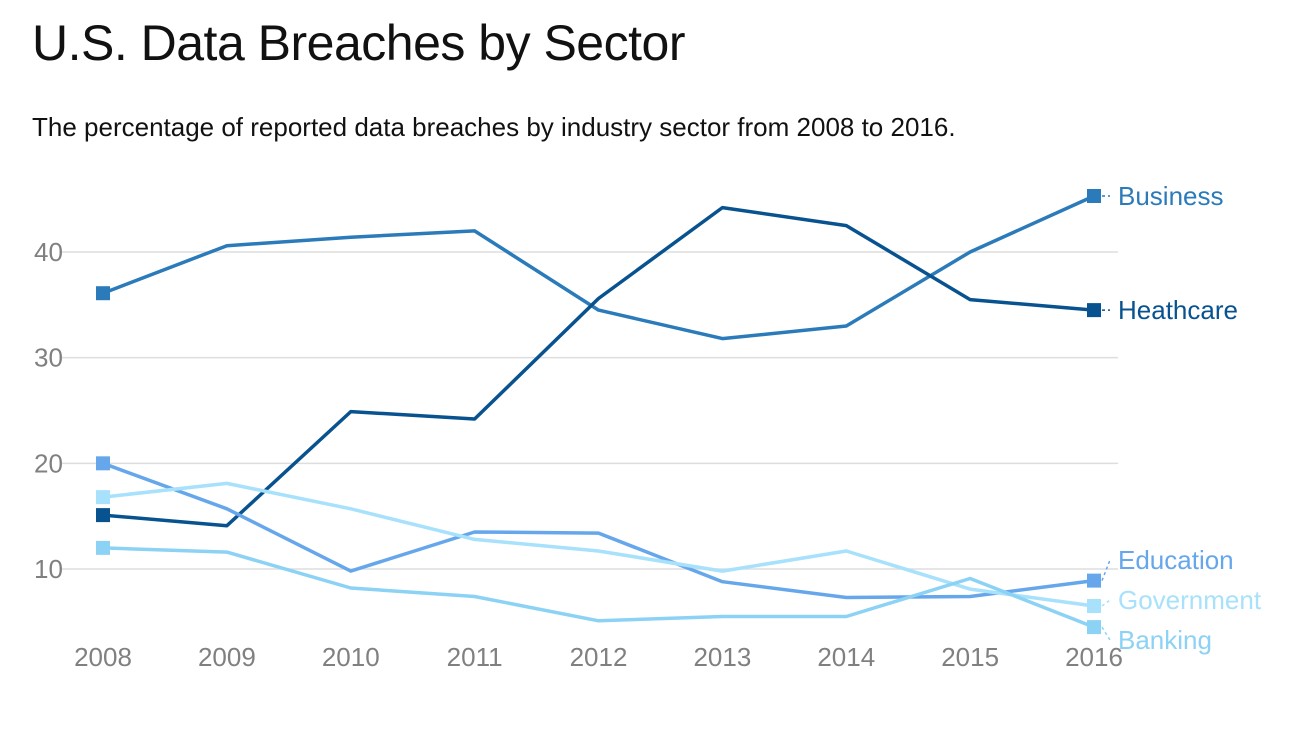  Describe the element at coordinates (1190, 600) in the screenshot. I see `series-label-government: Government` at that location.